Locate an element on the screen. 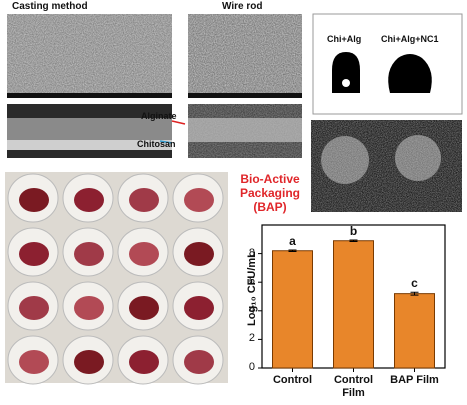 The width and height of the screenshot is (467, 405). cross-texture is located at coordinates (245, 131).